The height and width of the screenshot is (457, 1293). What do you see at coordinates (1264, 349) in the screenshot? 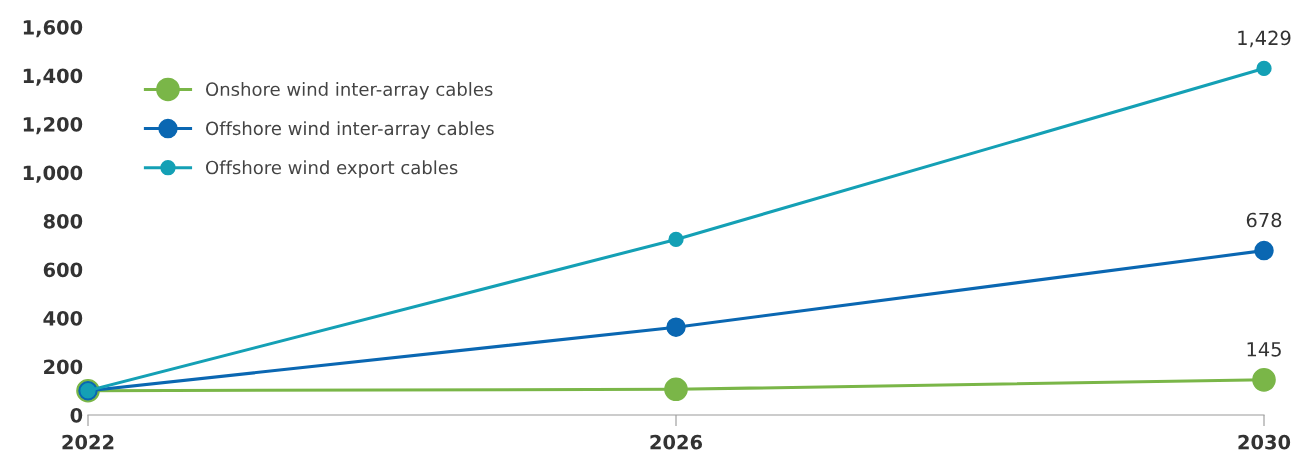
I see `data-label: 145` at bounding box center [1264, 349].